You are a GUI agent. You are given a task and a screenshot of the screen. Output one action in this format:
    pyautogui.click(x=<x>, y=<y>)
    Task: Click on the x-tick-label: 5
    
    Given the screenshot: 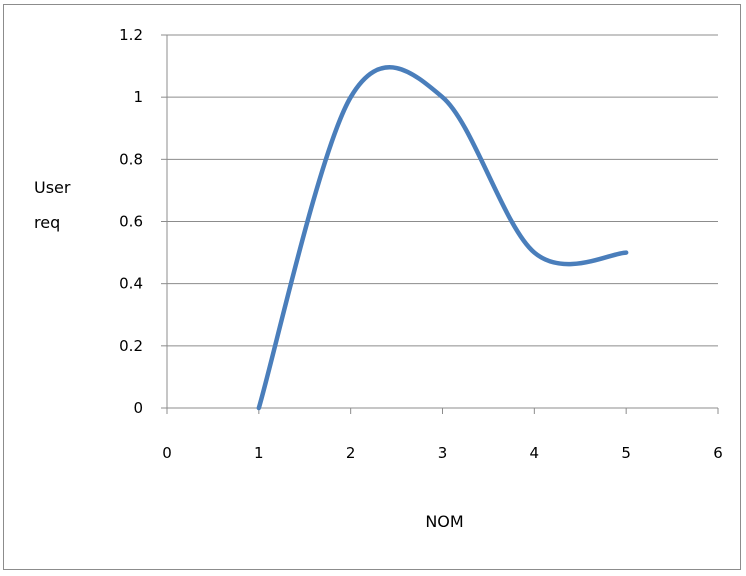 What is the action you would take?
    pyautogui.click(x=626, y=453)
    